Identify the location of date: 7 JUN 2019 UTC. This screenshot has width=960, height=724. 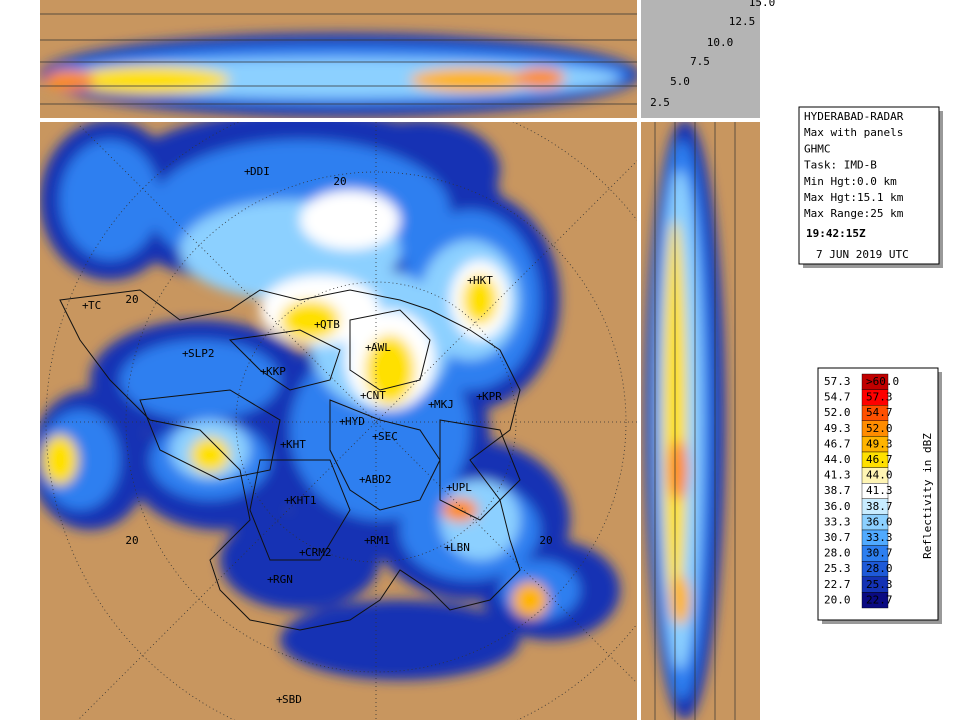
(862, 254).